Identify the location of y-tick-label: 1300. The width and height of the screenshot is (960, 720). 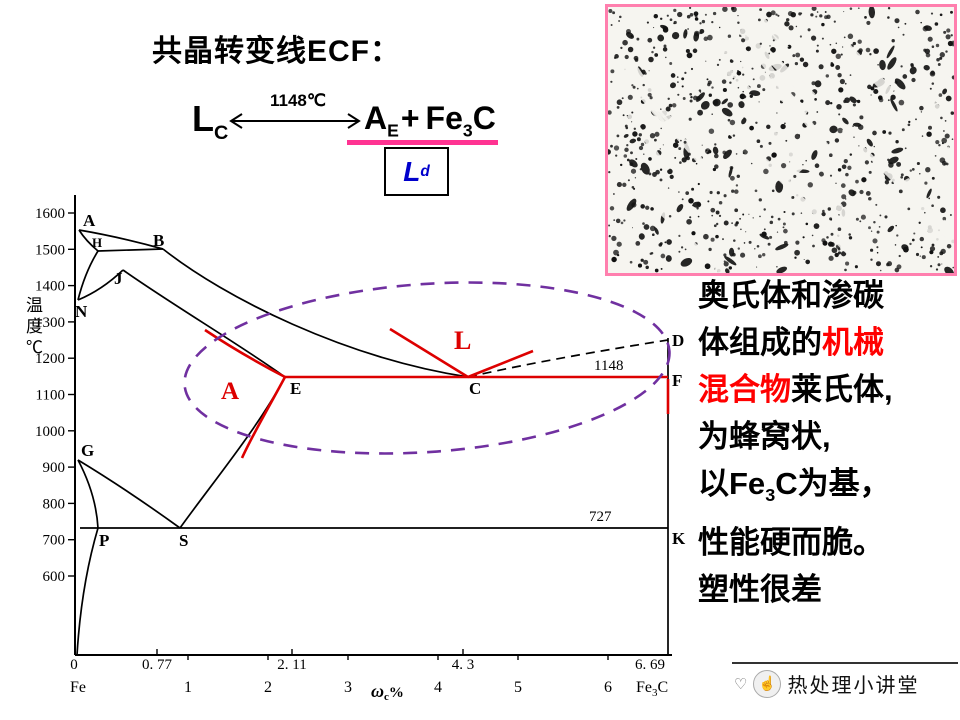
(50, 323).